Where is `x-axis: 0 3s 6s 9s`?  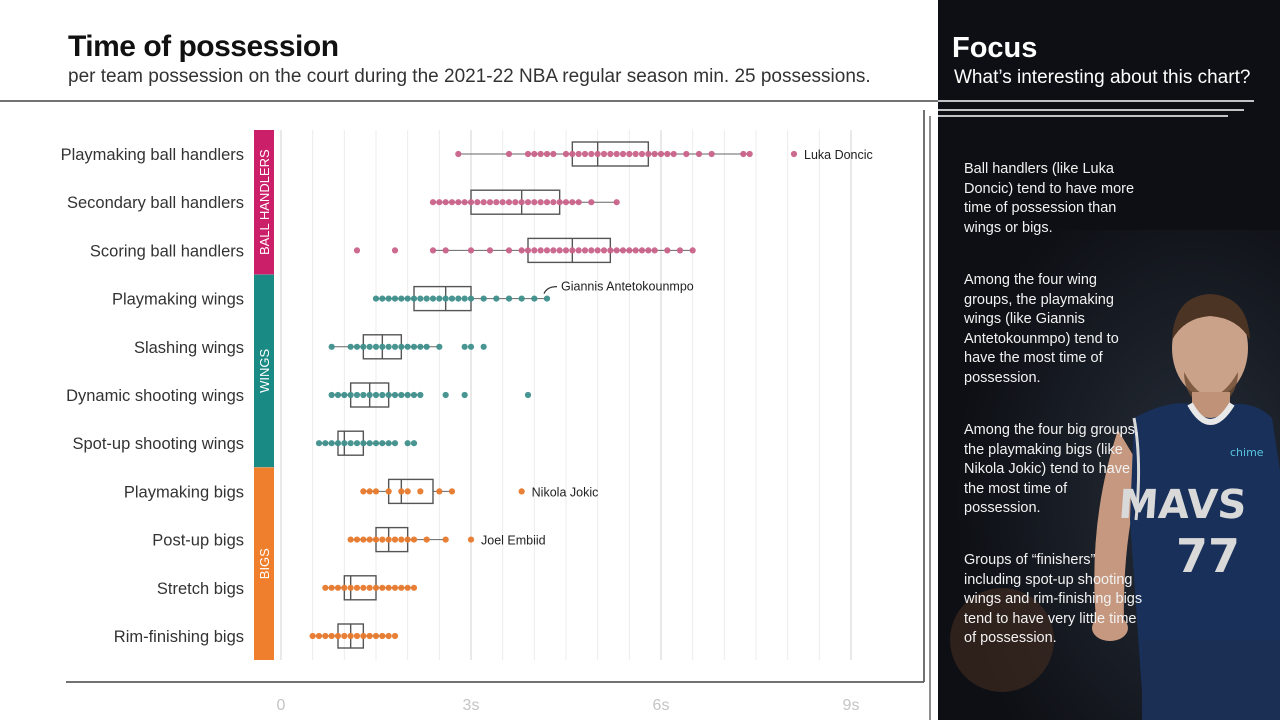 x-axis: 0 3s 6s 9s is located at coordinates (568, 705).